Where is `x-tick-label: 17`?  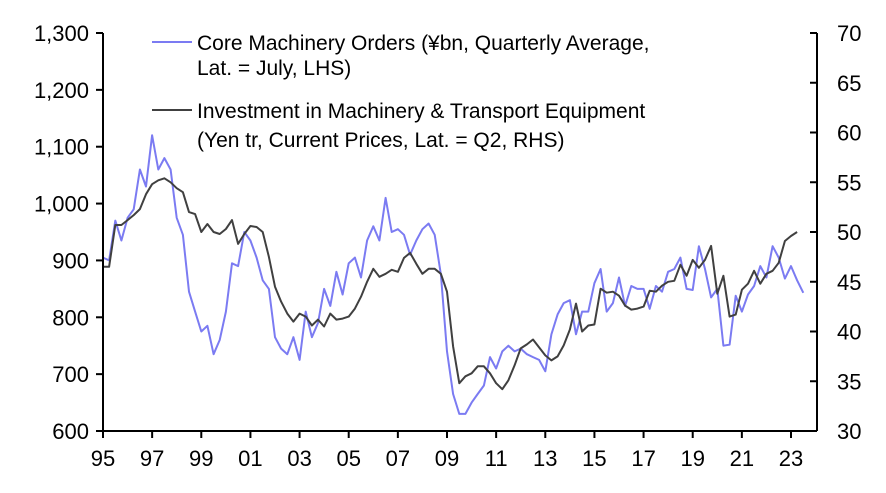
x-tick-label: 17 is located at coordinates (643, 458).